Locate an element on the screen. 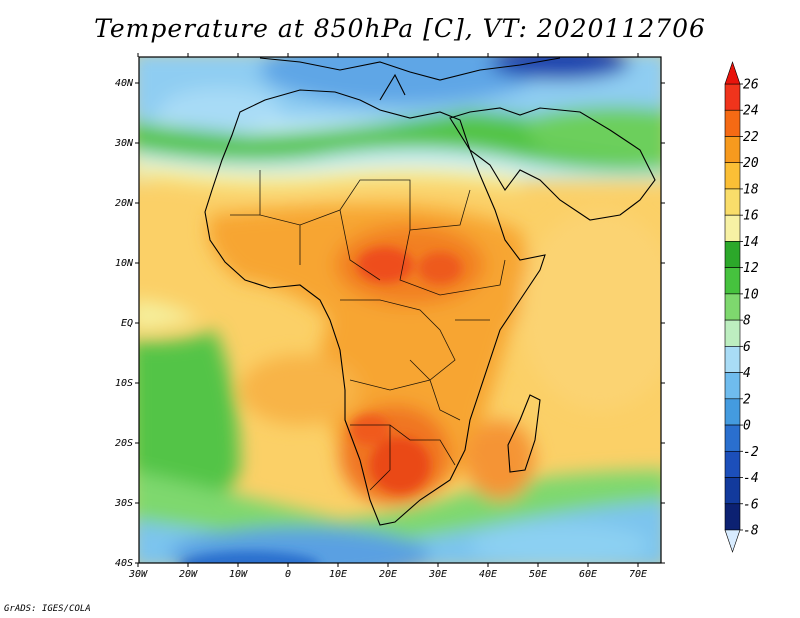 The image size is (800, 618). lat-tick-label: 30S is located at coordinates (123, 503).